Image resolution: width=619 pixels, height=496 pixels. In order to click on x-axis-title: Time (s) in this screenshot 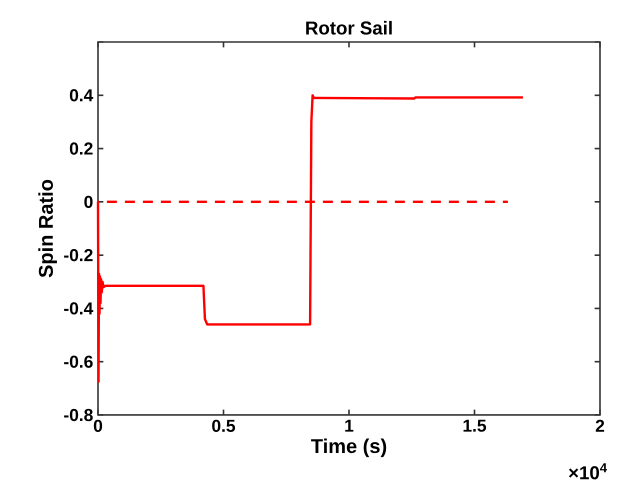, I will do `click(348, 448)`.